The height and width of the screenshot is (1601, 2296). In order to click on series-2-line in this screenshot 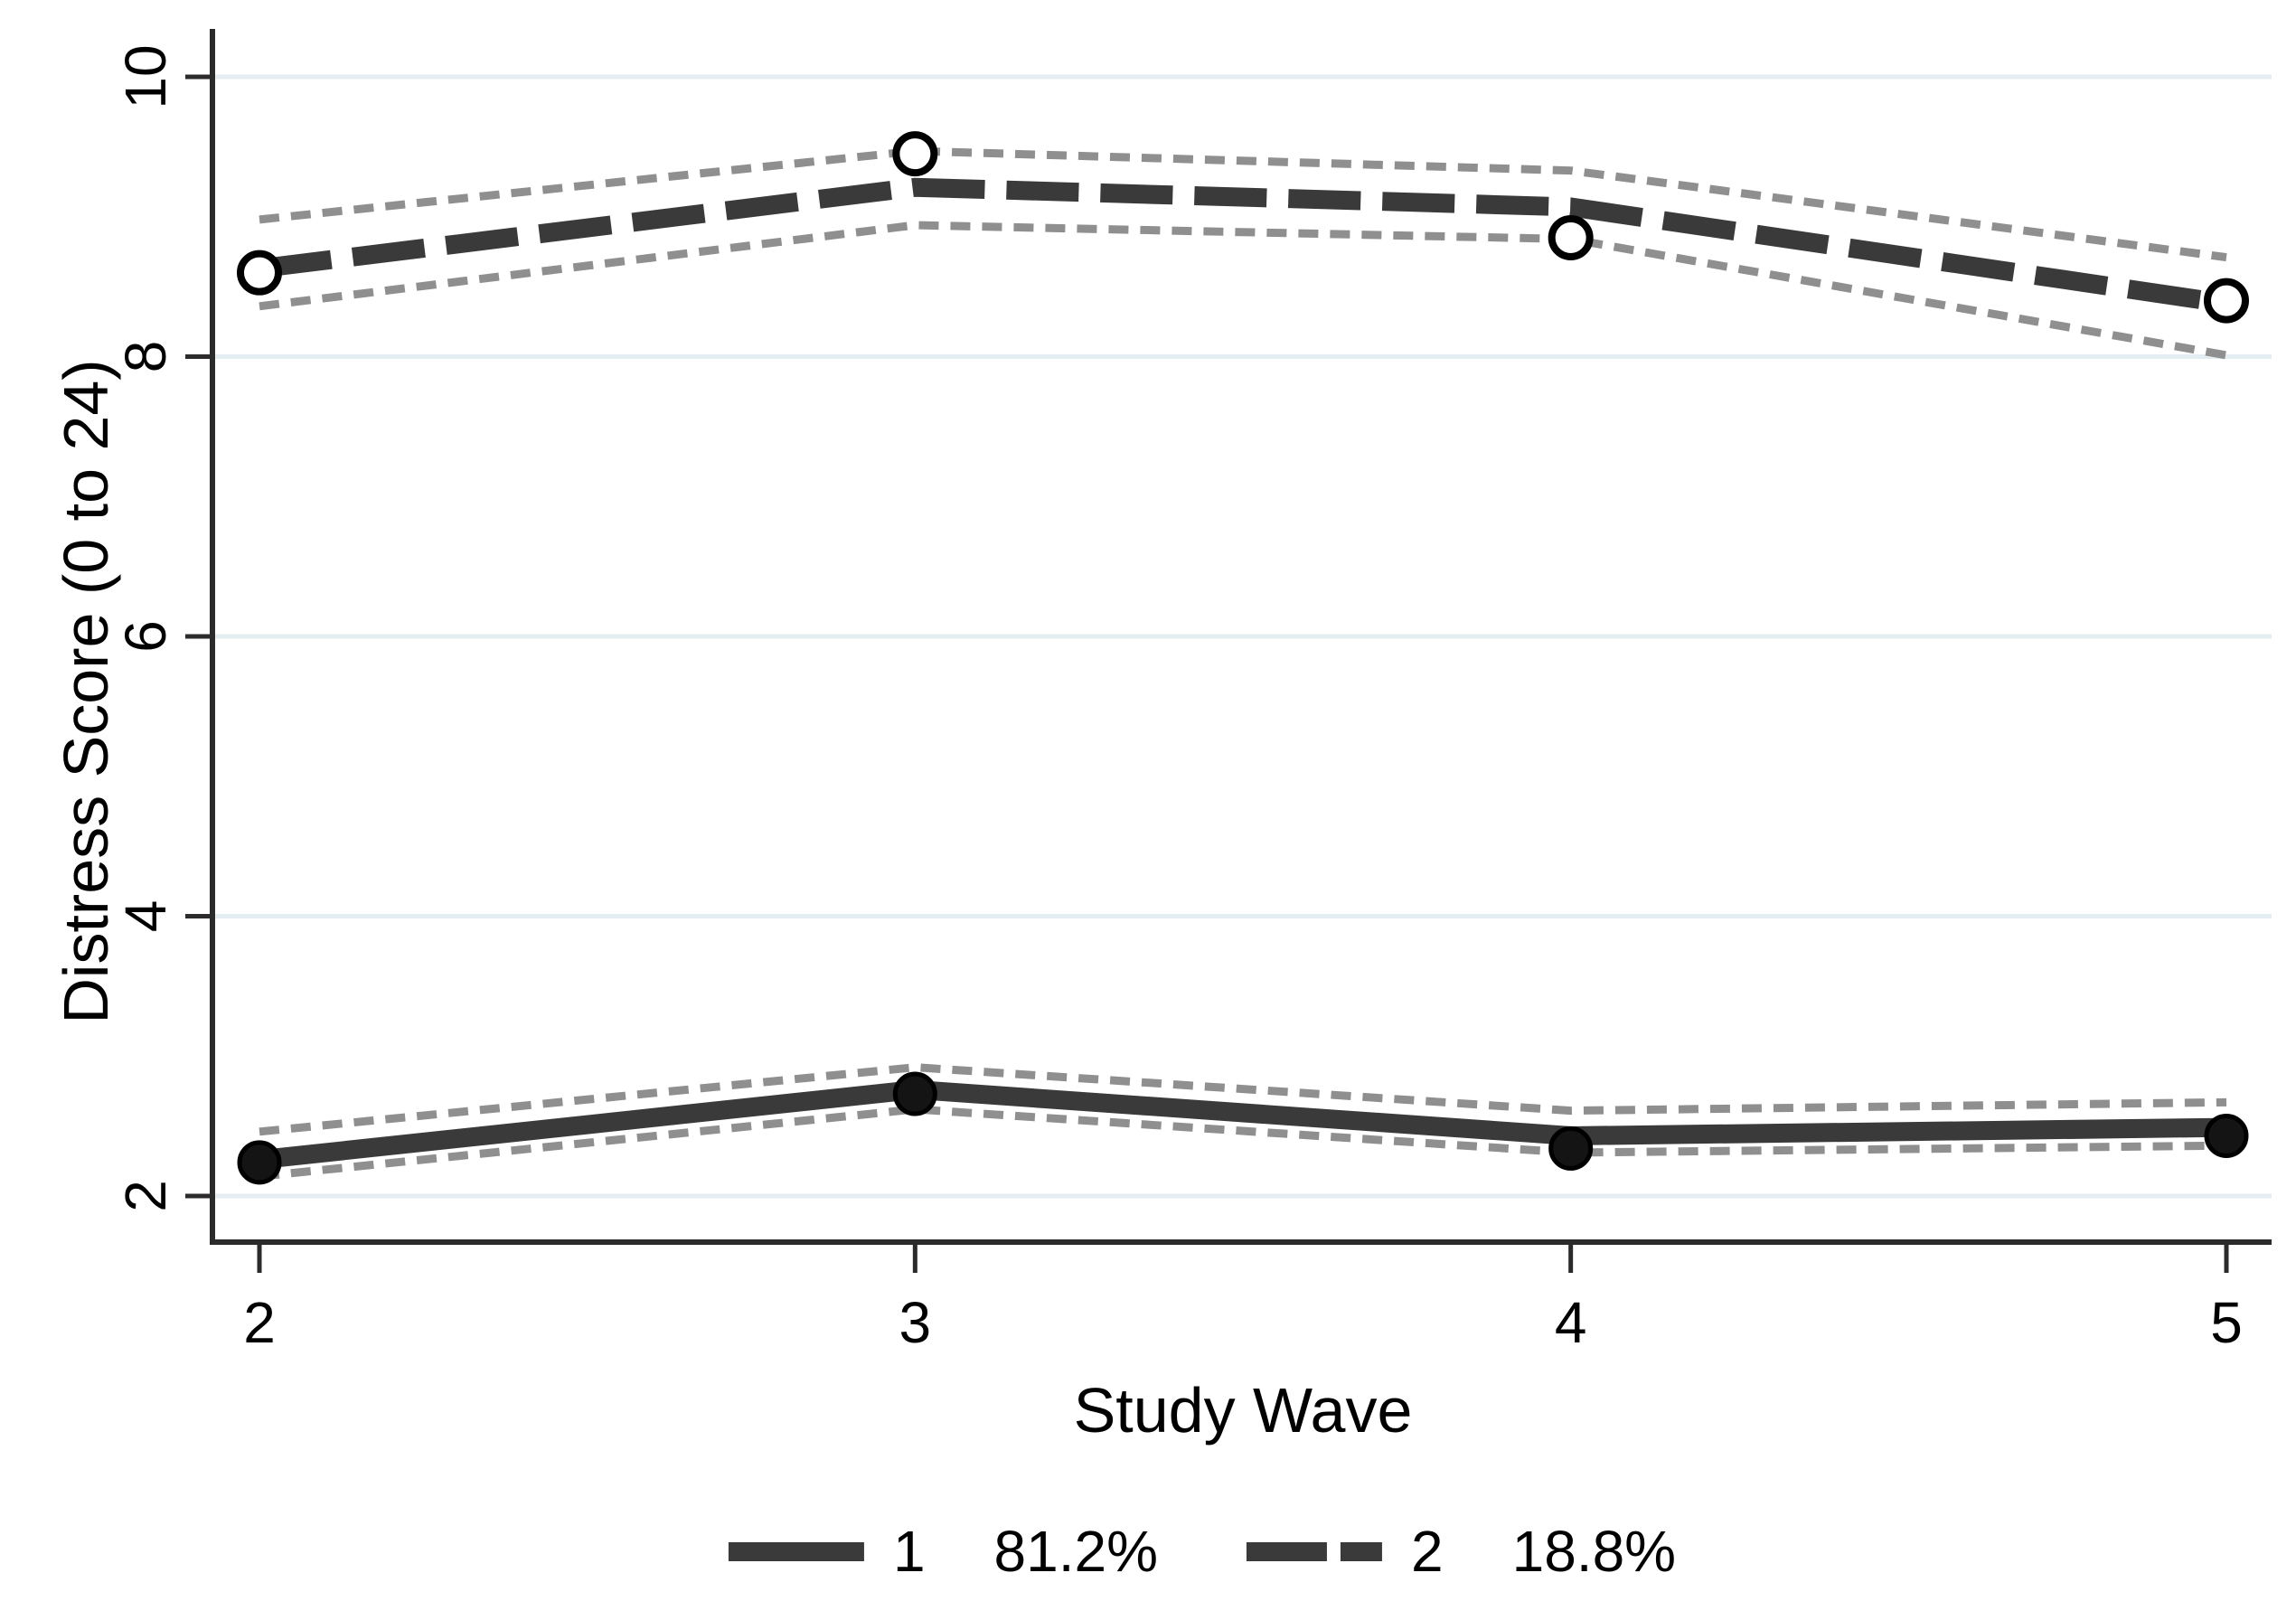, I will do `click(1243, 246)`.